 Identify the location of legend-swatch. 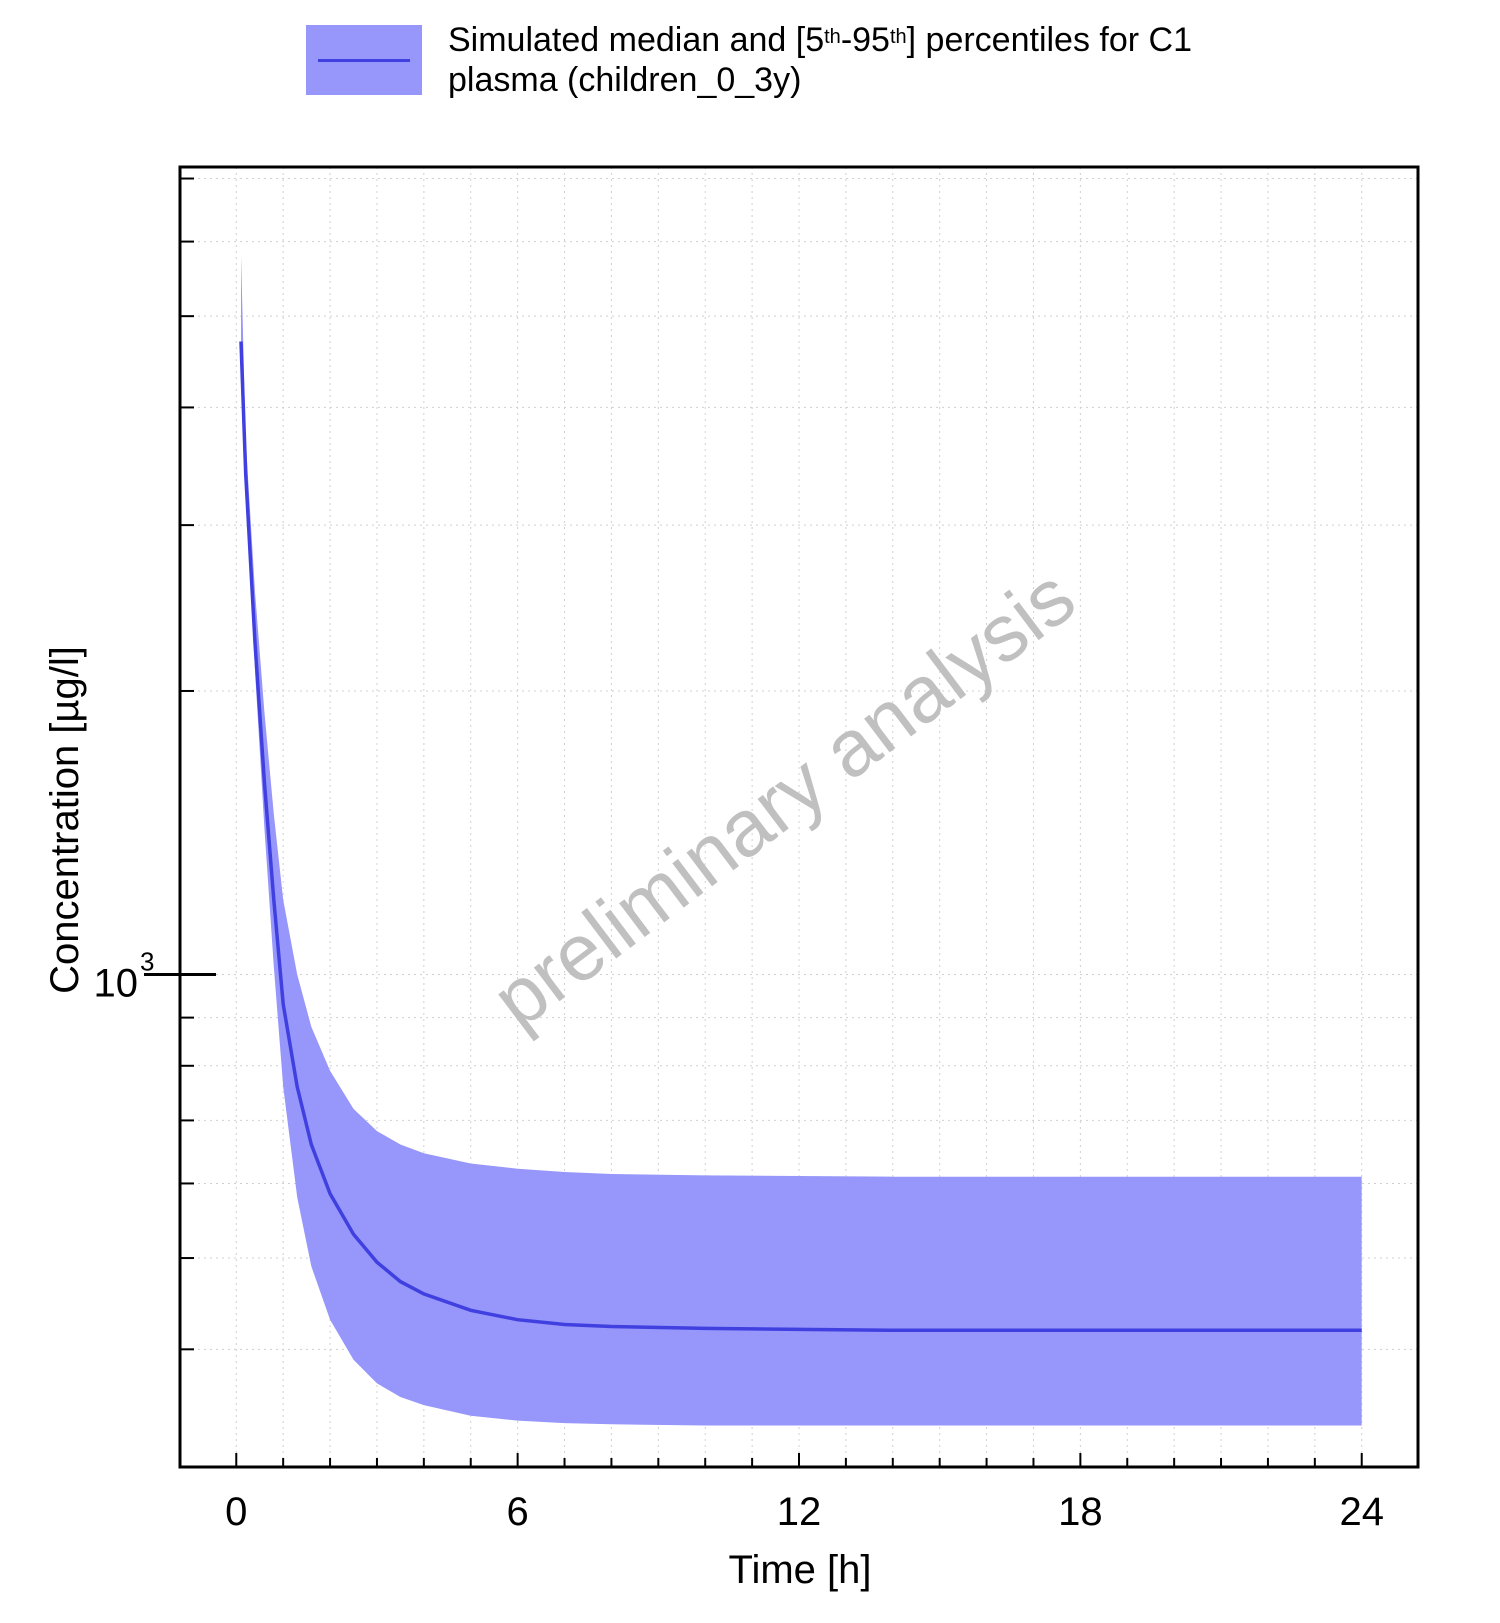
(364, 60).